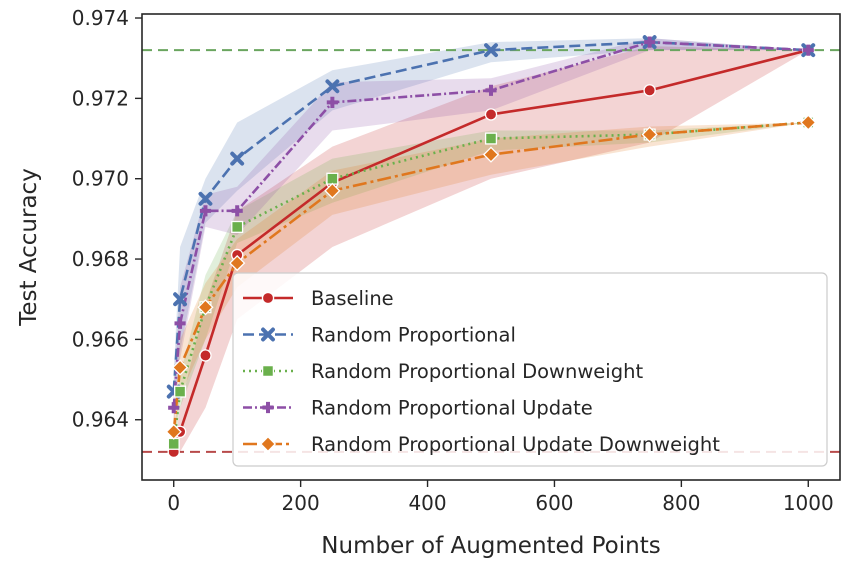 The height and width of the screenshot is (574, 866). Describe the element at coordinates (477, 371) in the screenshot. I see `legend-label: Random Proportional Downweight` at that location.